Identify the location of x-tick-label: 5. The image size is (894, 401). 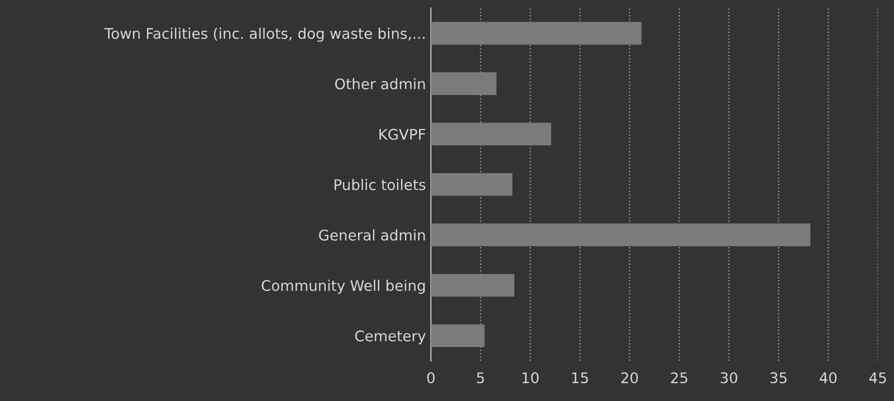
(480, 378).